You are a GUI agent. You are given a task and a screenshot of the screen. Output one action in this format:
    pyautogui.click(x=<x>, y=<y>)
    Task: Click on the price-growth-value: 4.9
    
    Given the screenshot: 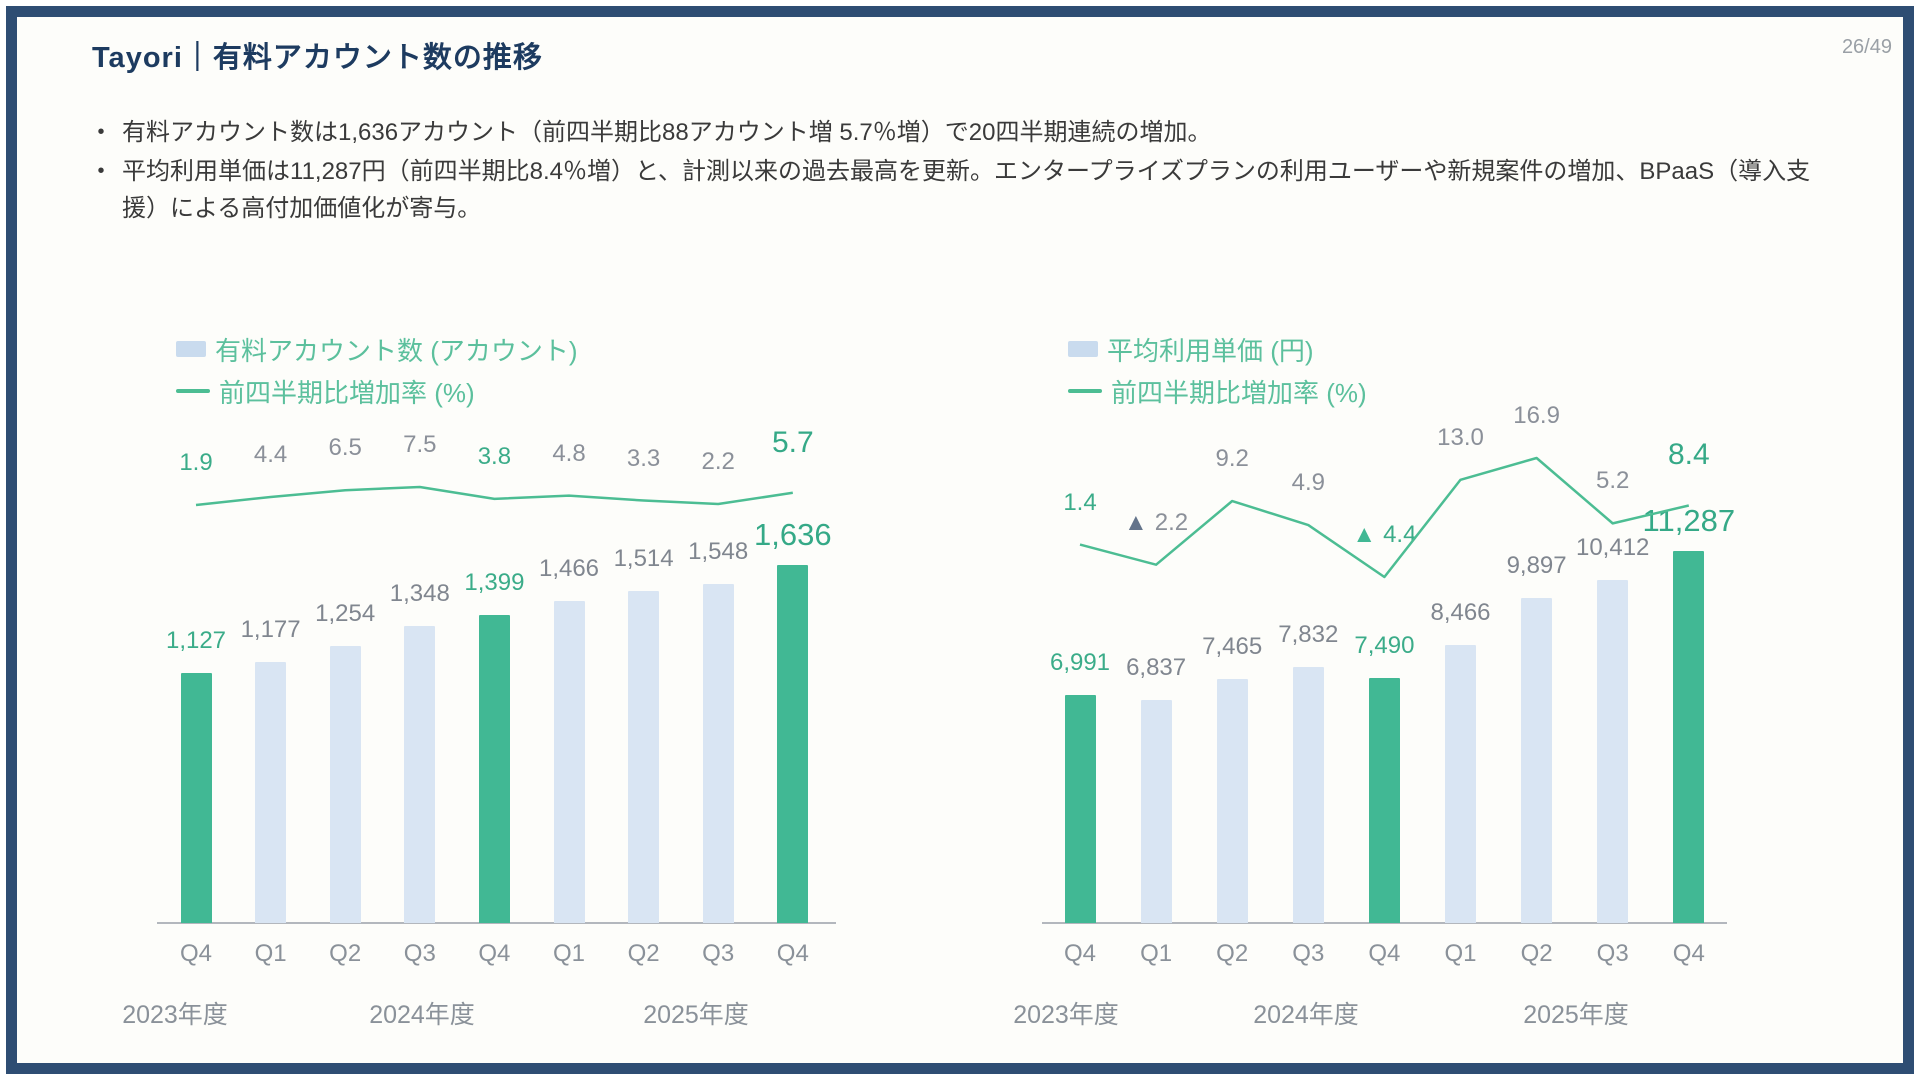 What is the action you would take?
    pyautogui.click(x=1308, y=483)
    